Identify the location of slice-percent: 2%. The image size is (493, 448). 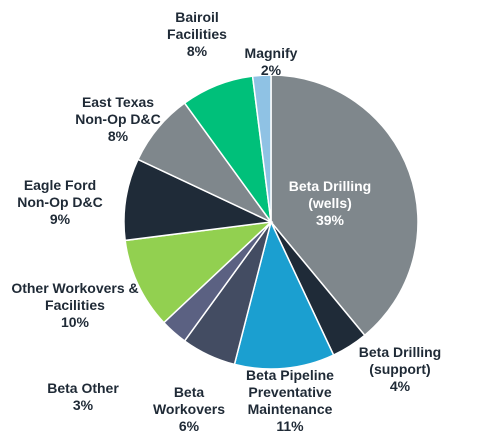
(271, 70).